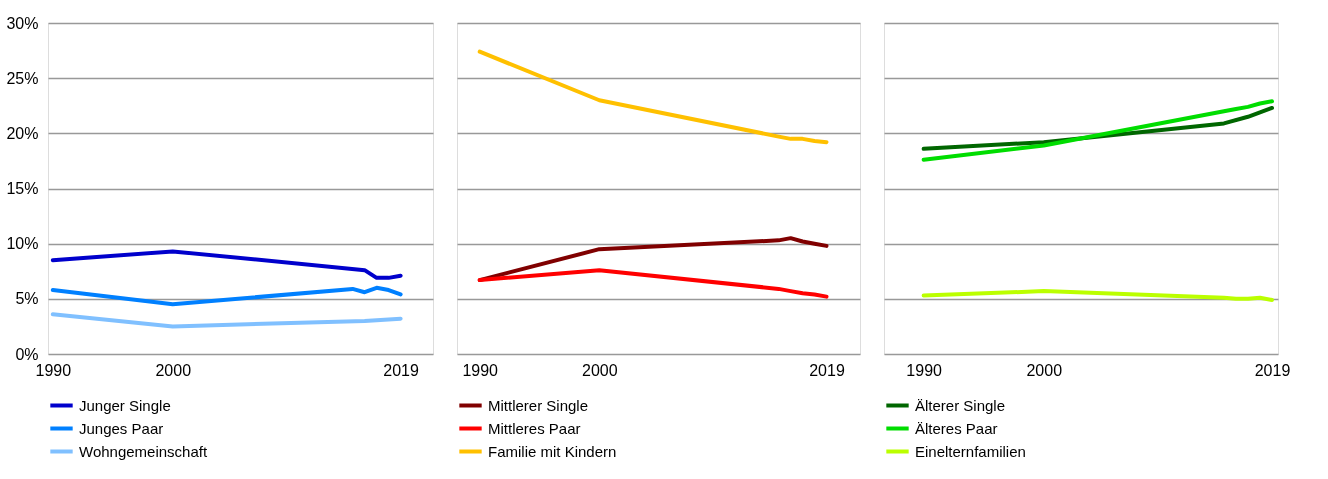 This screenshot has width=1328, height=479. Describe the element at coordinates (956, 428) in the screenshot. I see `legend-label: Älteres Paar` at that location.